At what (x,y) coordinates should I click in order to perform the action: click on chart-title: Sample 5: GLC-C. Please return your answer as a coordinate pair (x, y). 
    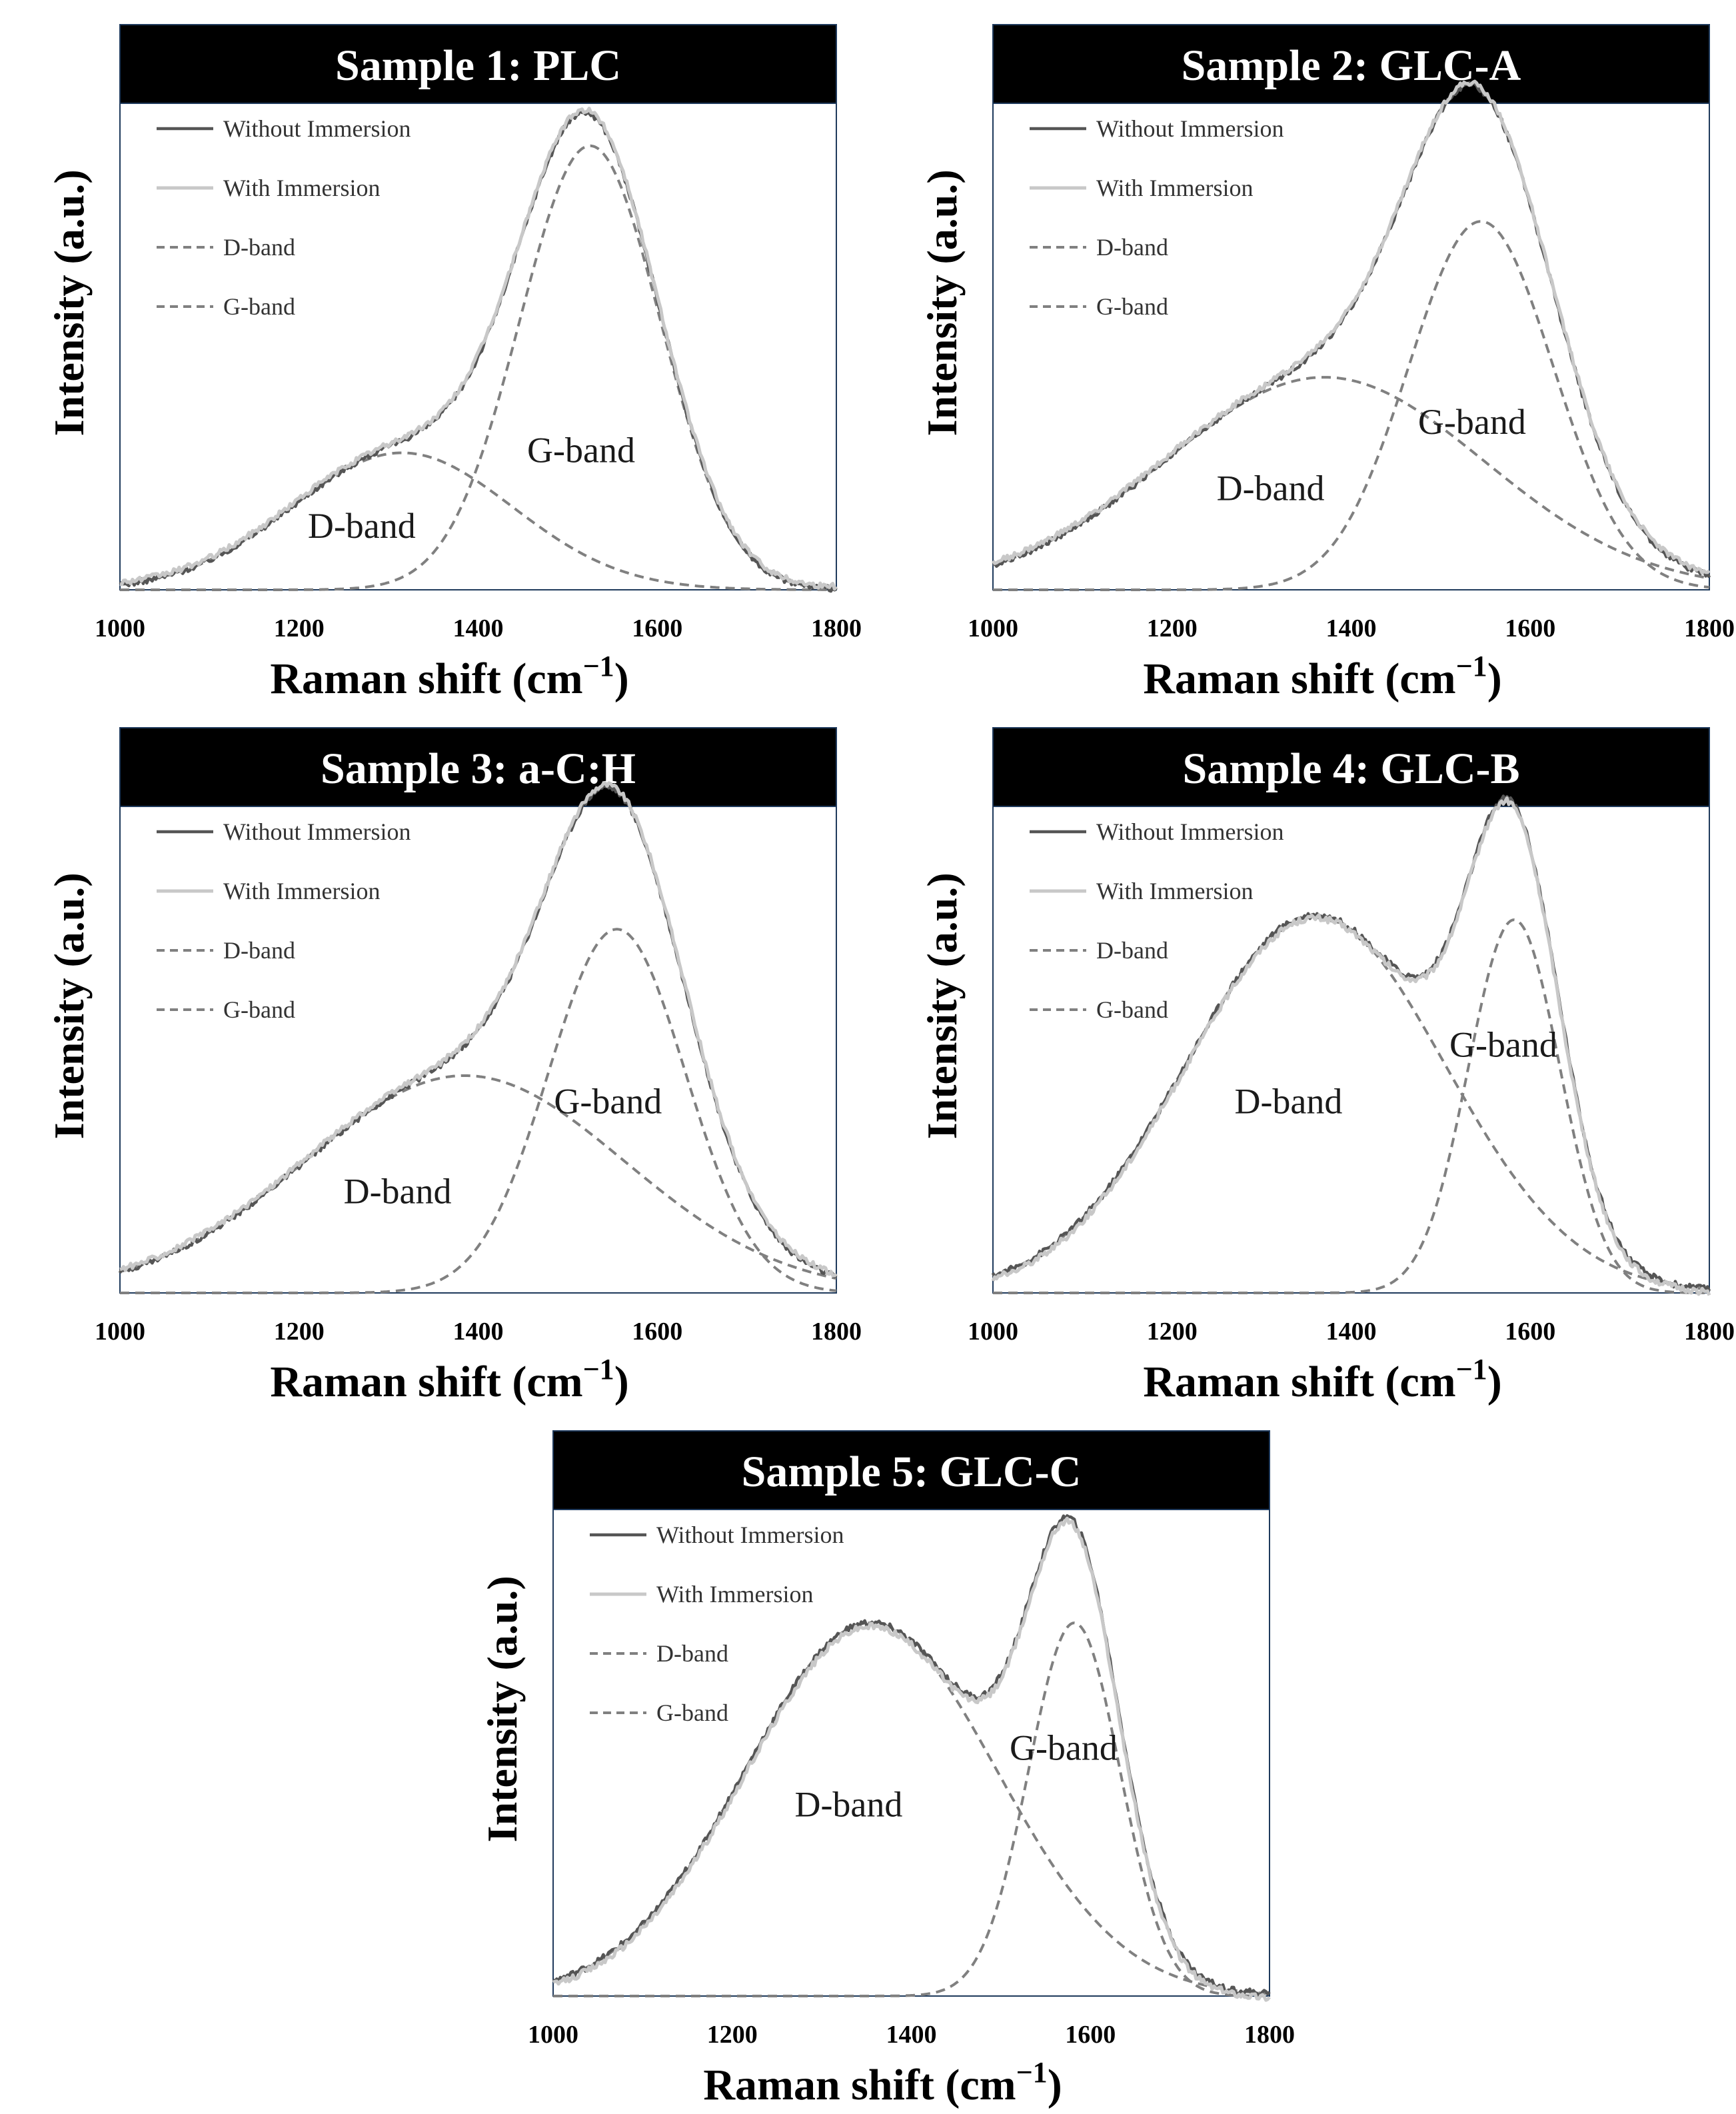
    Looking at the image, I should click on (912, 1472).